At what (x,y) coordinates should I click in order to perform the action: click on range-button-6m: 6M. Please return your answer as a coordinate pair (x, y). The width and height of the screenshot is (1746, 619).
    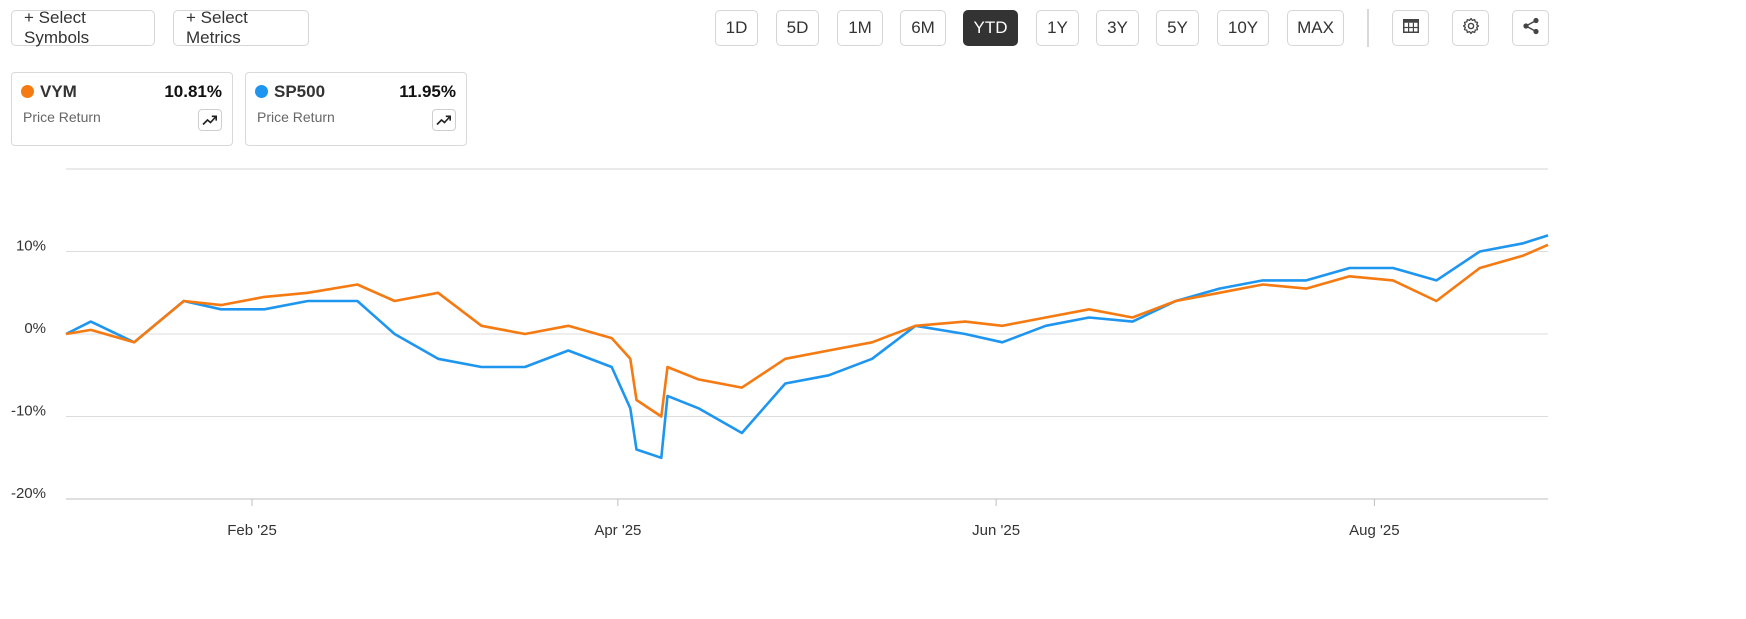
    Looking at the image, I should click on (923, 28).